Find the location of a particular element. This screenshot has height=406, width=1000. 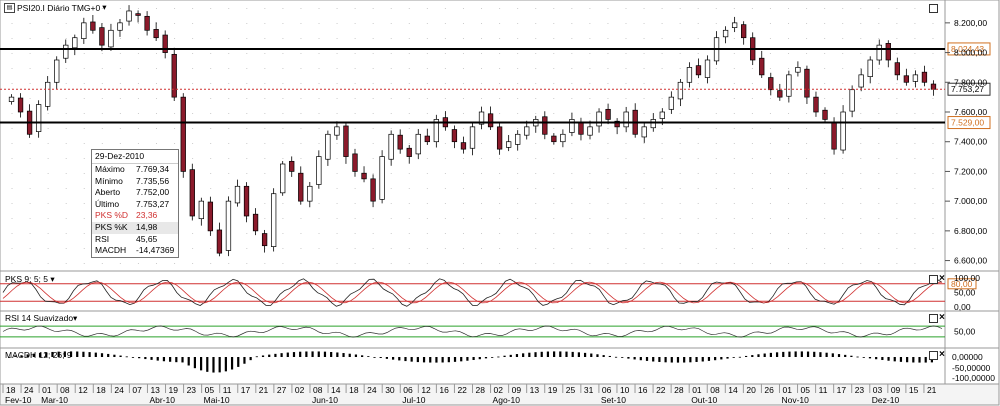

stoch-panel-title: PKS 9; 5; 5 ▾ is located at coordinates (30, 279).